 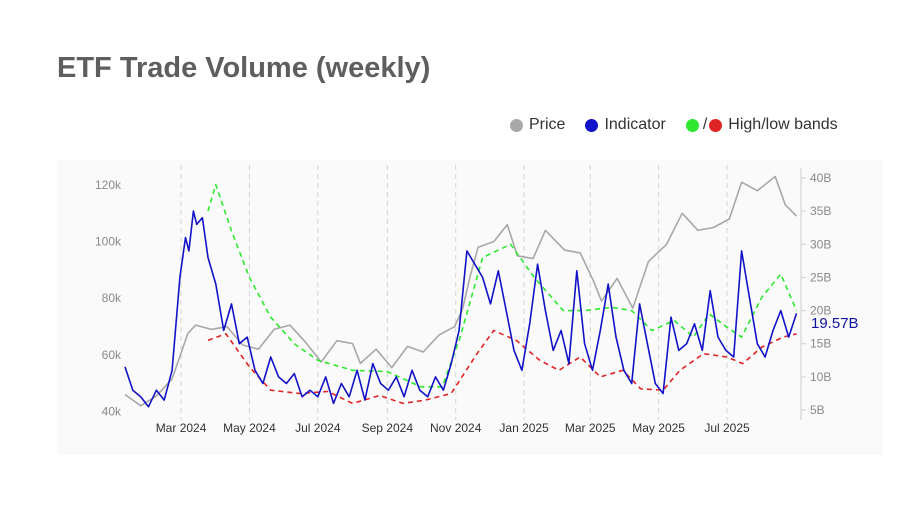 I want to click on low-band-line, so click(x=502, y=367).